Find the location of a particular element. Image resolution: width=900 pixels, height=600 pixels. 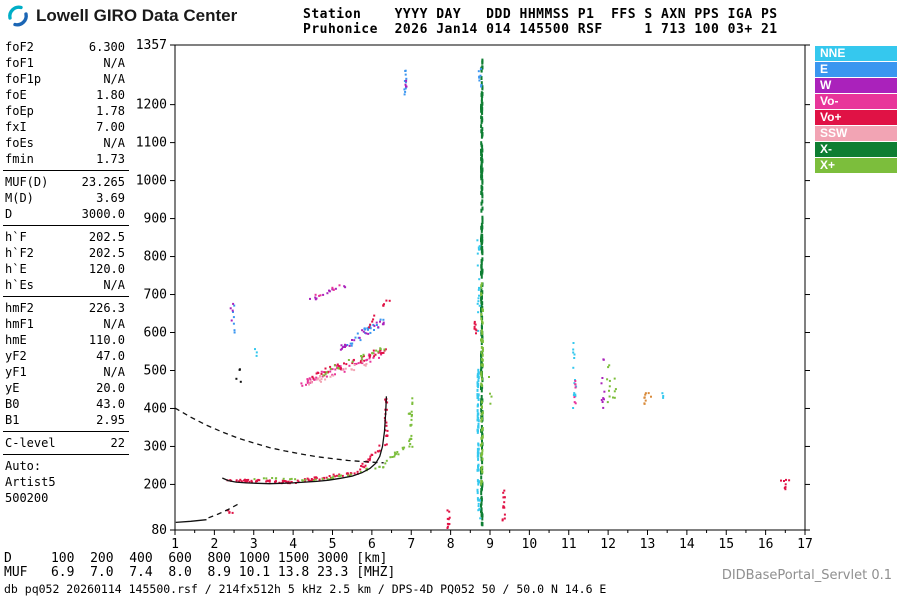

param-value: 1.80 is located at coordinates (110, 95).